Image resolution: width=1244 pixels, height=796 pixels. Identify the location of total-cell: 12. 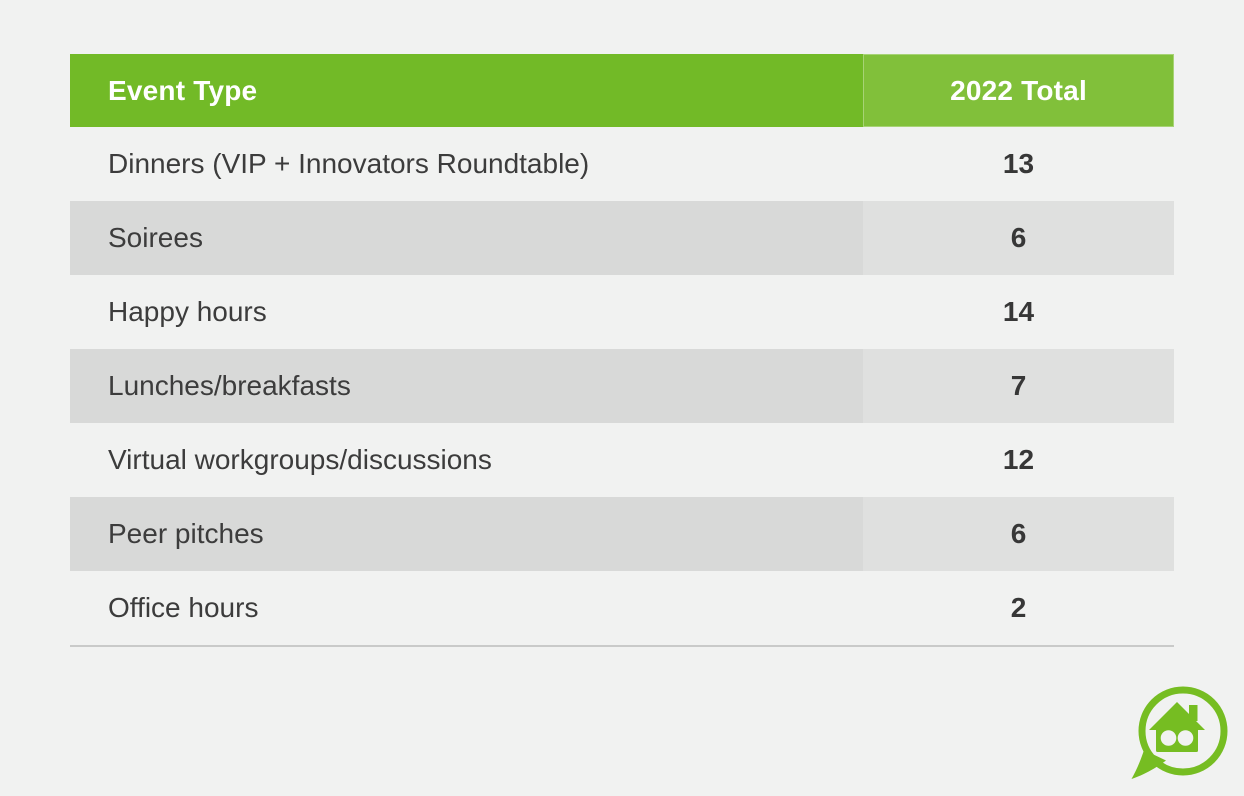
(1018, 459).